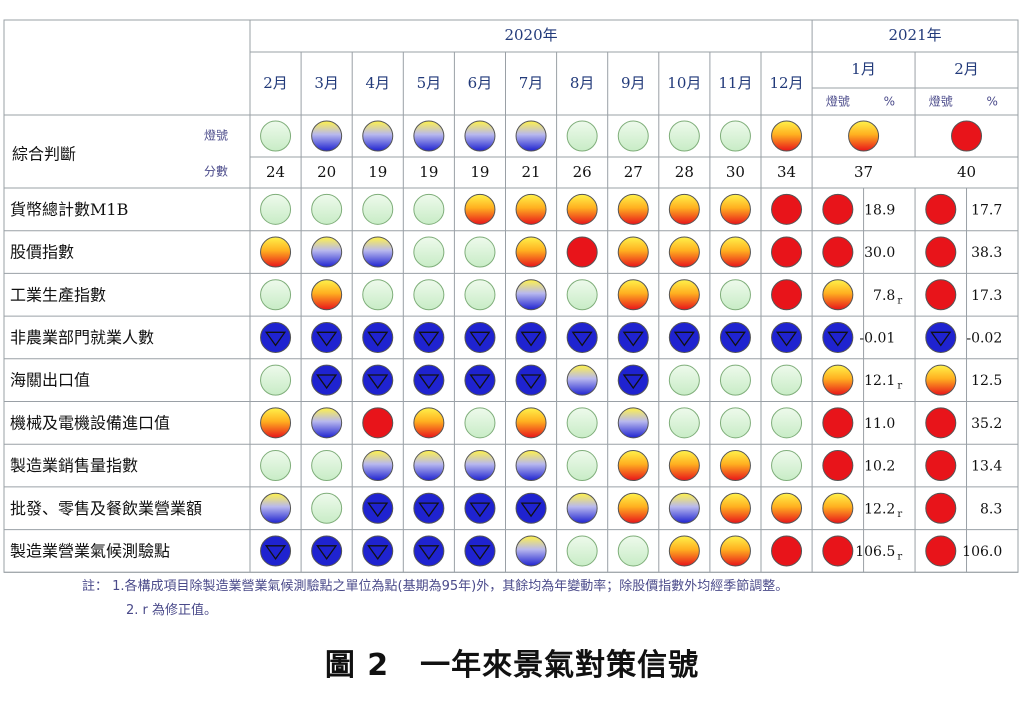 The width and height of the screenshot is (1024, 713). Describe the element at coordinates (787, 83) in the screenshot. I see `month-label: 12月` at that location.